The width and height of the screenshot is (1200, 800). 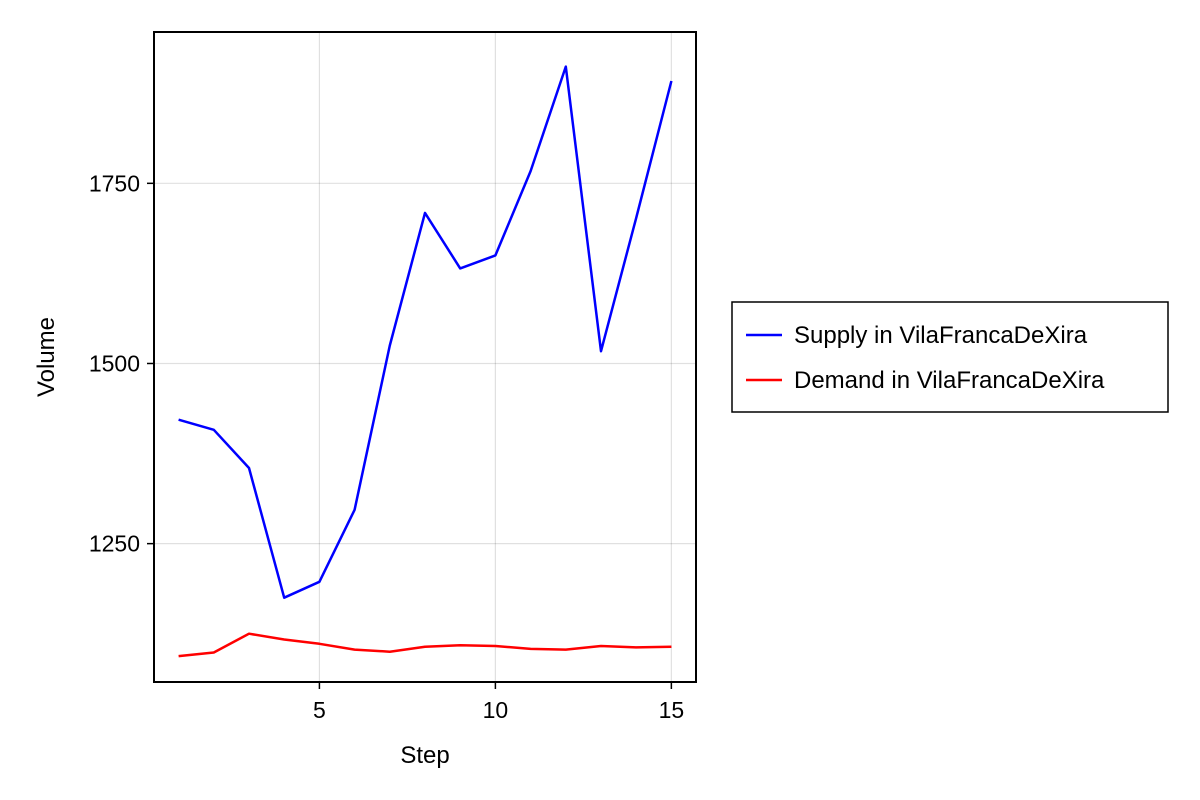 I want to click on y-tick-label: 1250, so click(x=114, y=544).